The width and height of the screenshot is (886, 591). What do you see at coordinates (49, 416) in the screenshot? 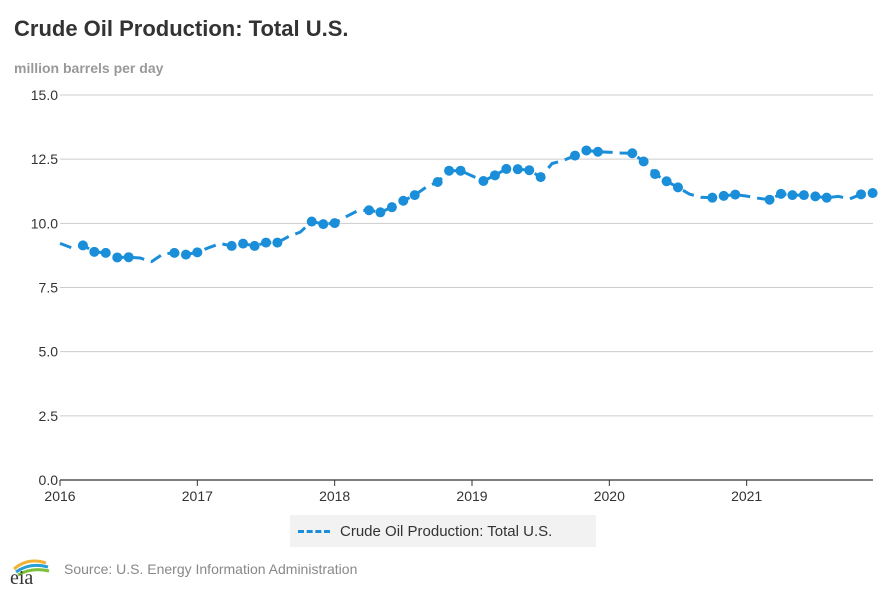
I see `y-tick-label: 2.5` at bounding box center [49, 416].